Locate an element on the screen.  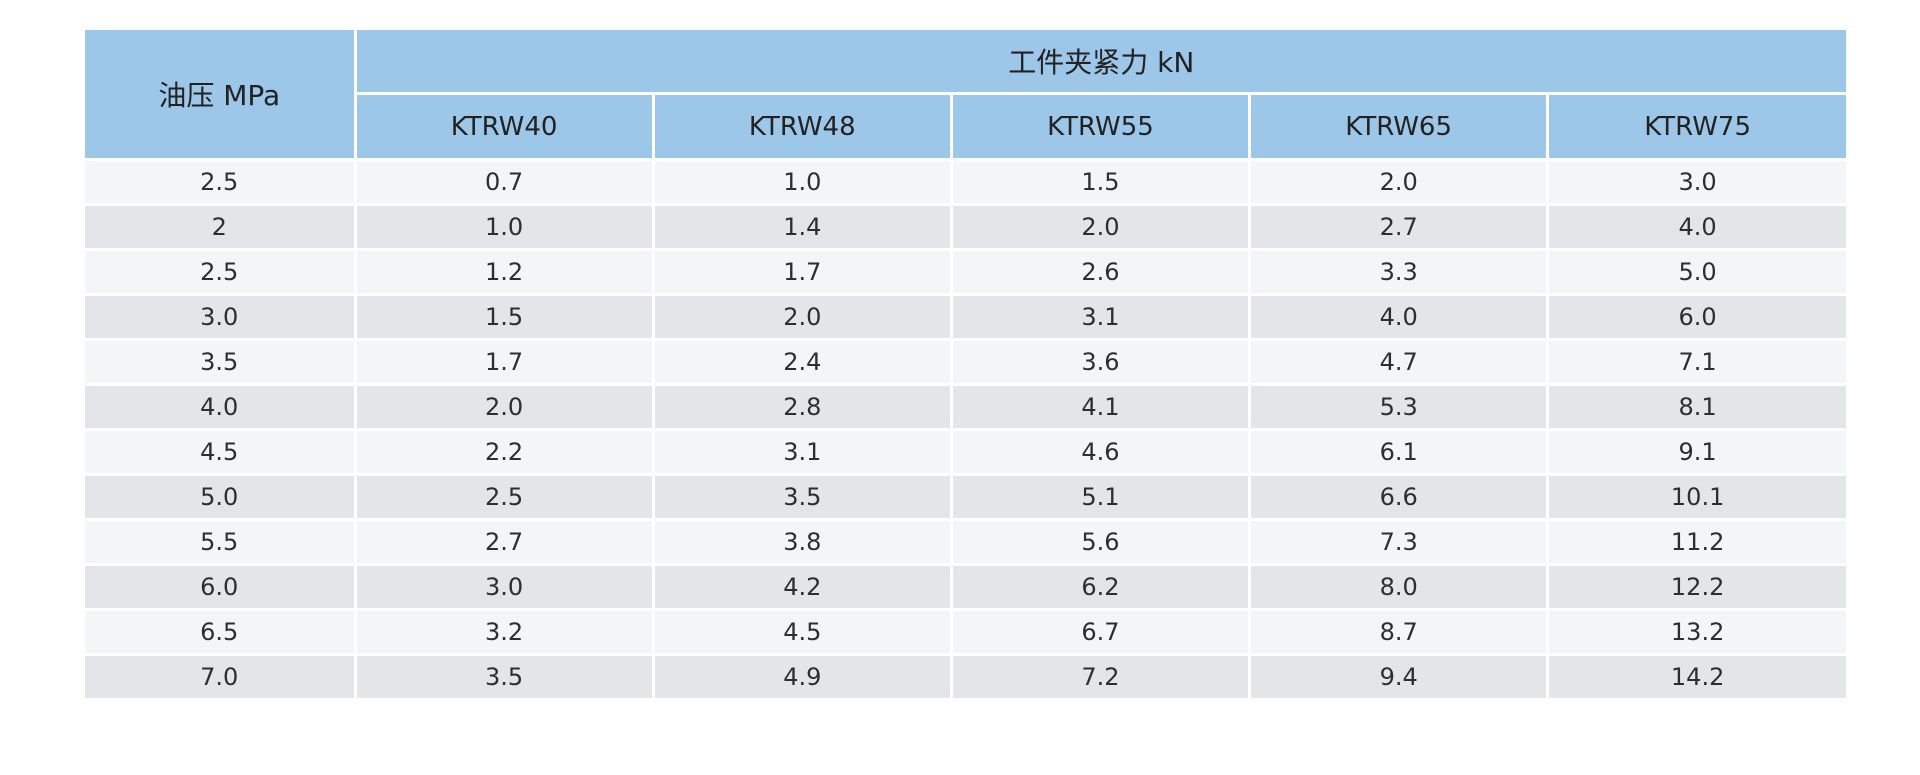
clamping-force-cell: 9.1 is located at coordinates (1696, 451).